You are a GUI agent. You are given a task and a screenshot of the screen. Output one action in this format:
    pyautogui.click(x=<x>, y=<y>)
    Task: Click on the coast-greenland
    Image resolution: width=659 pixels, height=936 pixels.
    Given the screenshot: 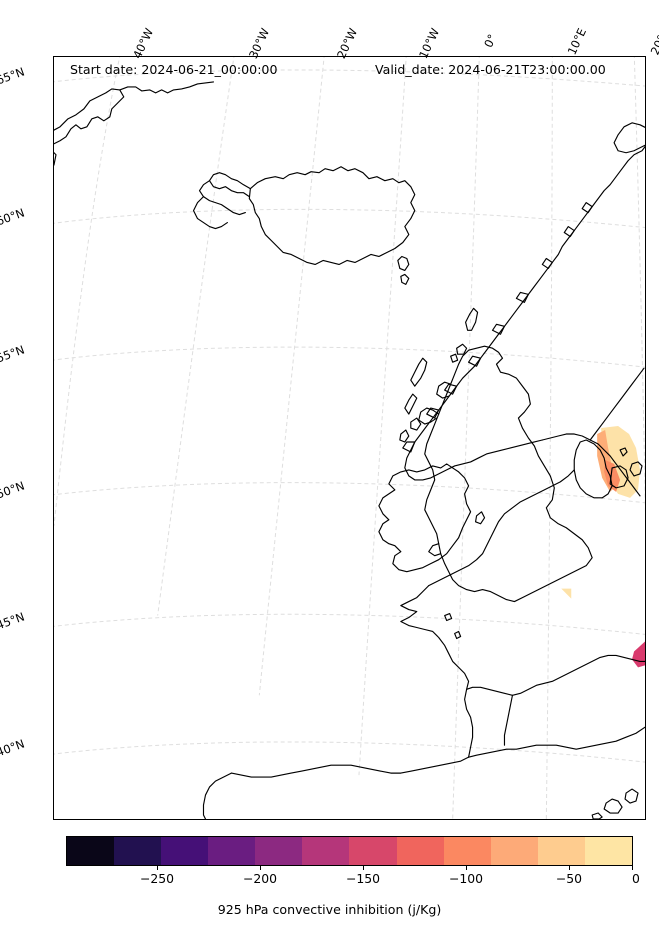 What is the action you would take?
    pyautogui.click(x=89, y=116)
    